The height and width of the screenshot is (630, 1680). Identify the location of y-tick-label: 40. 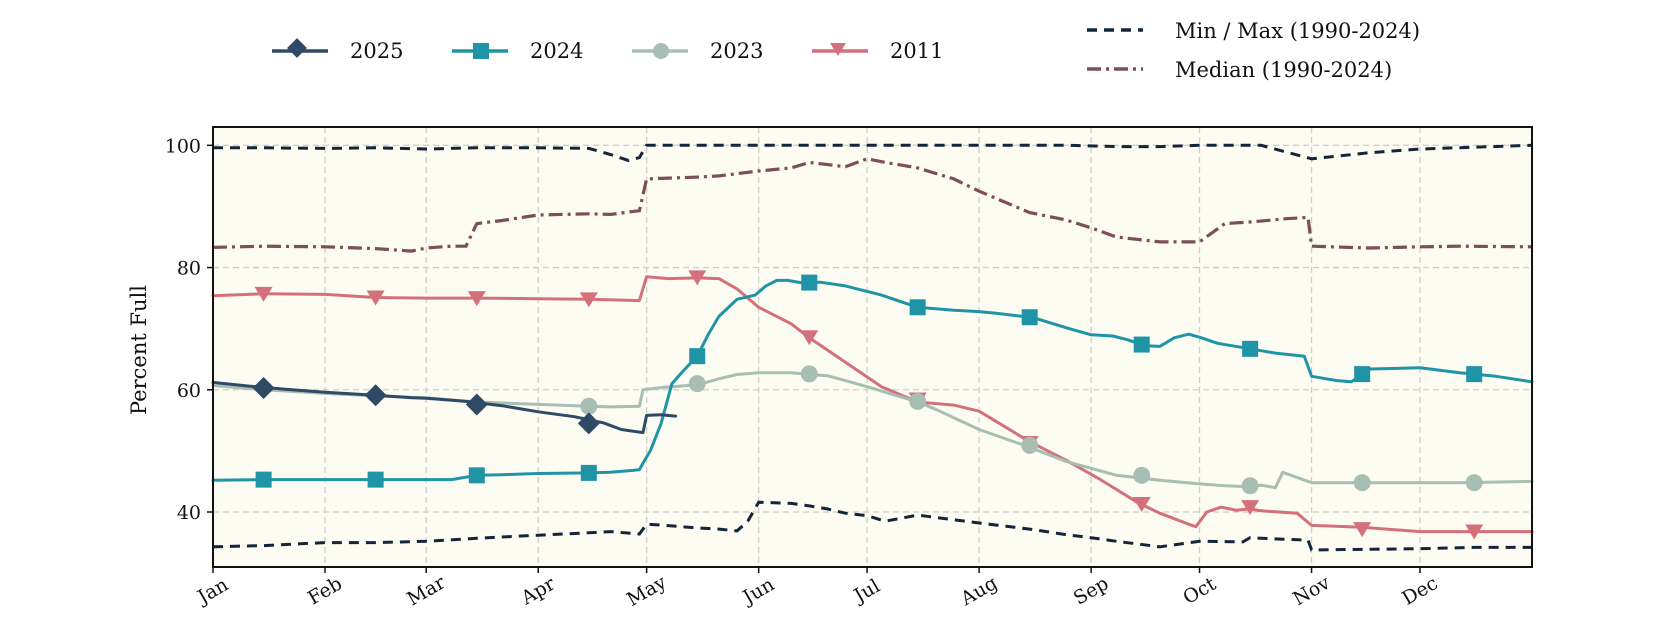
(189, 513).